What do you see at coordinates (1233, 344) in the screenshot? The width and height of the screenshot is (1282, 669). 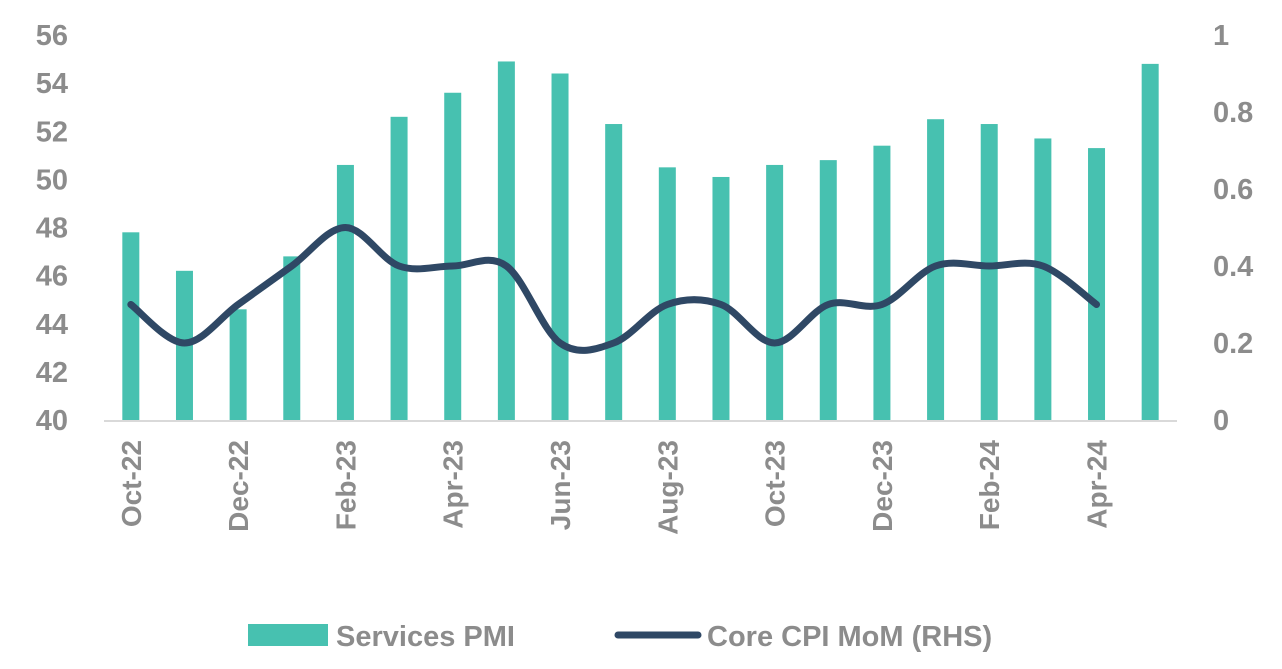 I see `y-right-tick-label: 0.2` at bounding box center [1233, 344].